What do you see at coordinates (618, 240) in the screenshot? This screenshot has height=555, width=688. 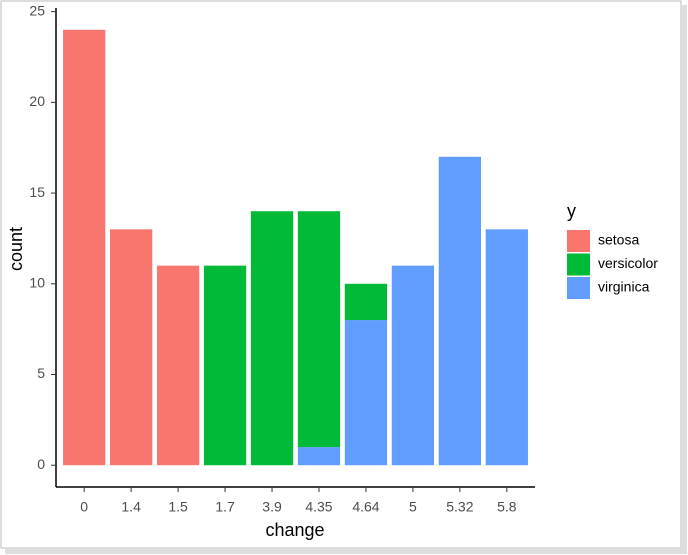 I see `legend-label: setosa` at bounding box center [618, 240].